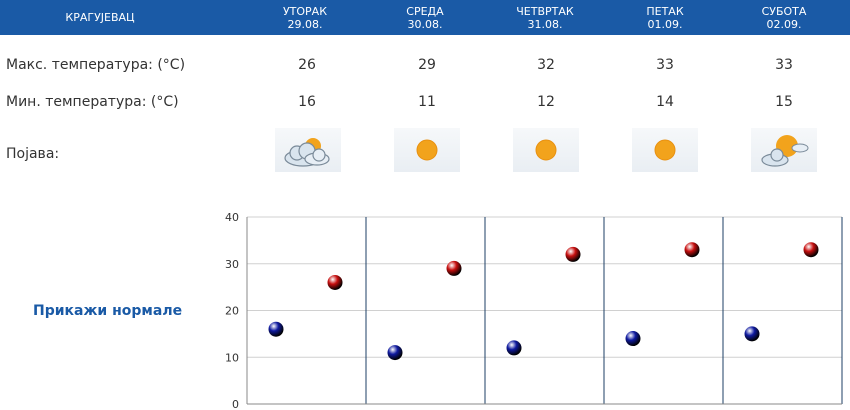 This screenshot has width=850, height=410. Describe the element at coordinates (108, 311) in the screenshot. I see `show-normals-link: Прикажи нормале` at that location.